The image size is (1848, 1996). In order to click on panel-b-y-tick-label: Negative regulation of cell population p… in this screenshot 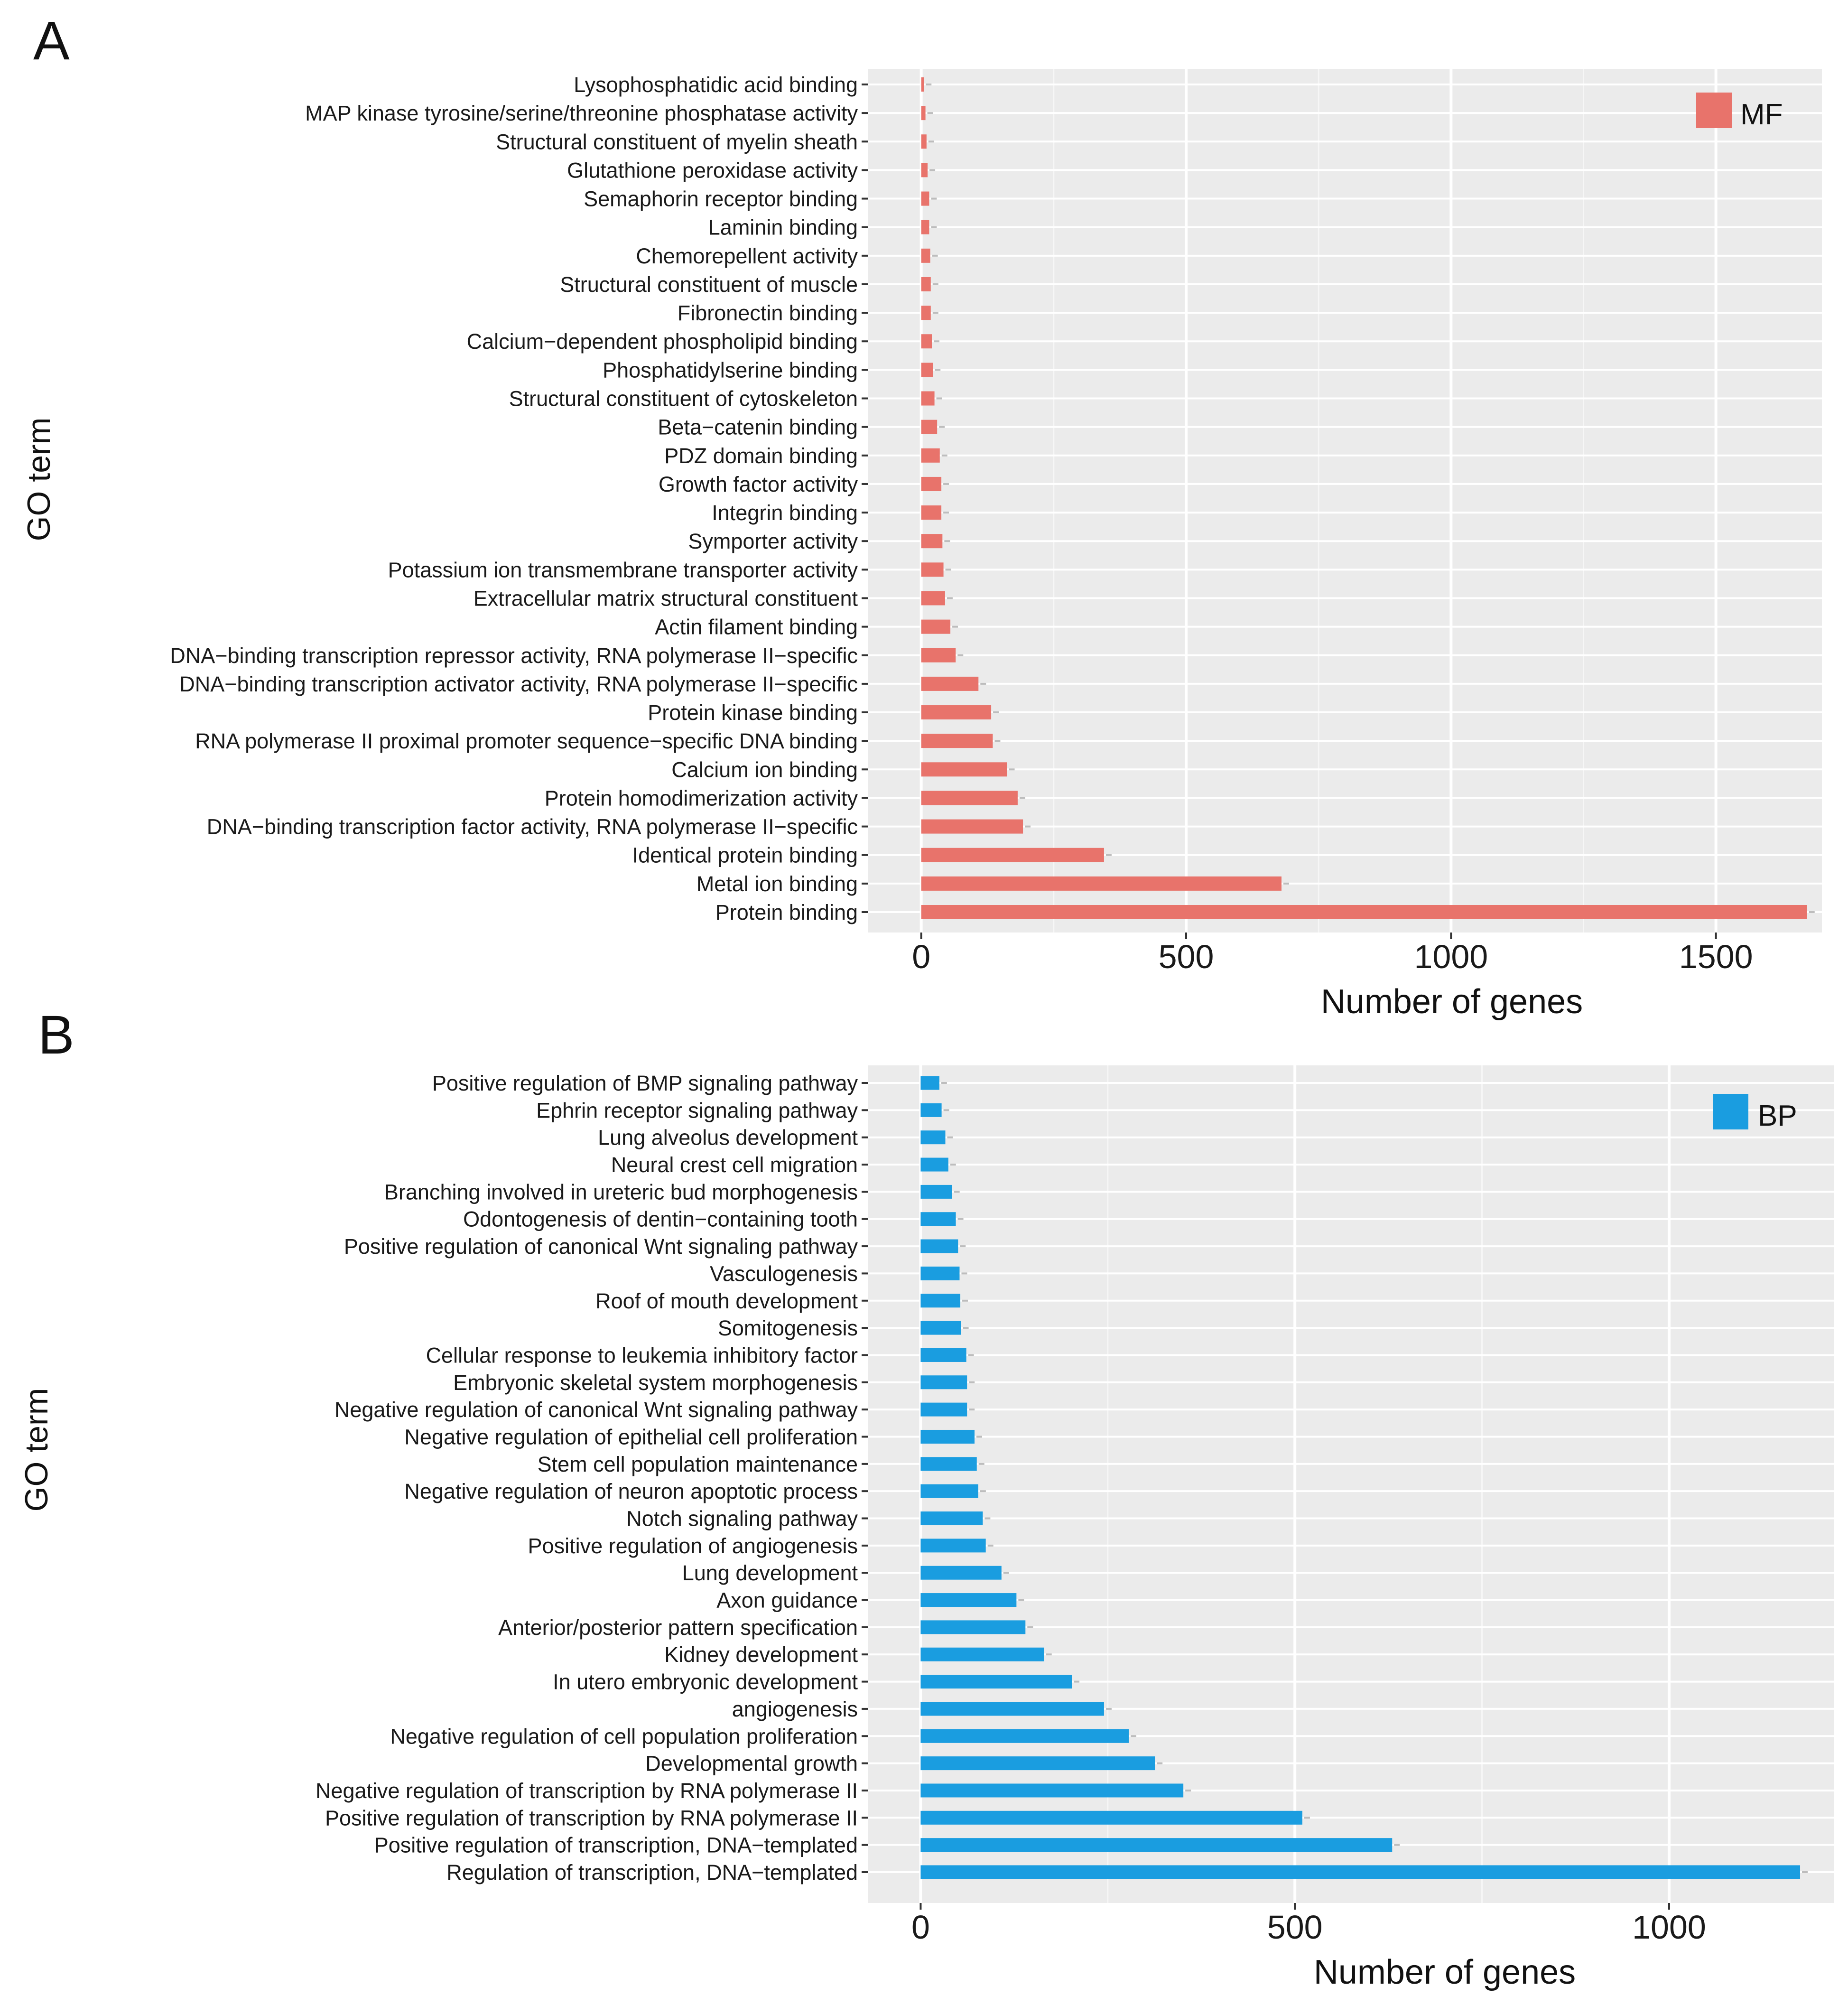, I will do `click(624, 1736)`.